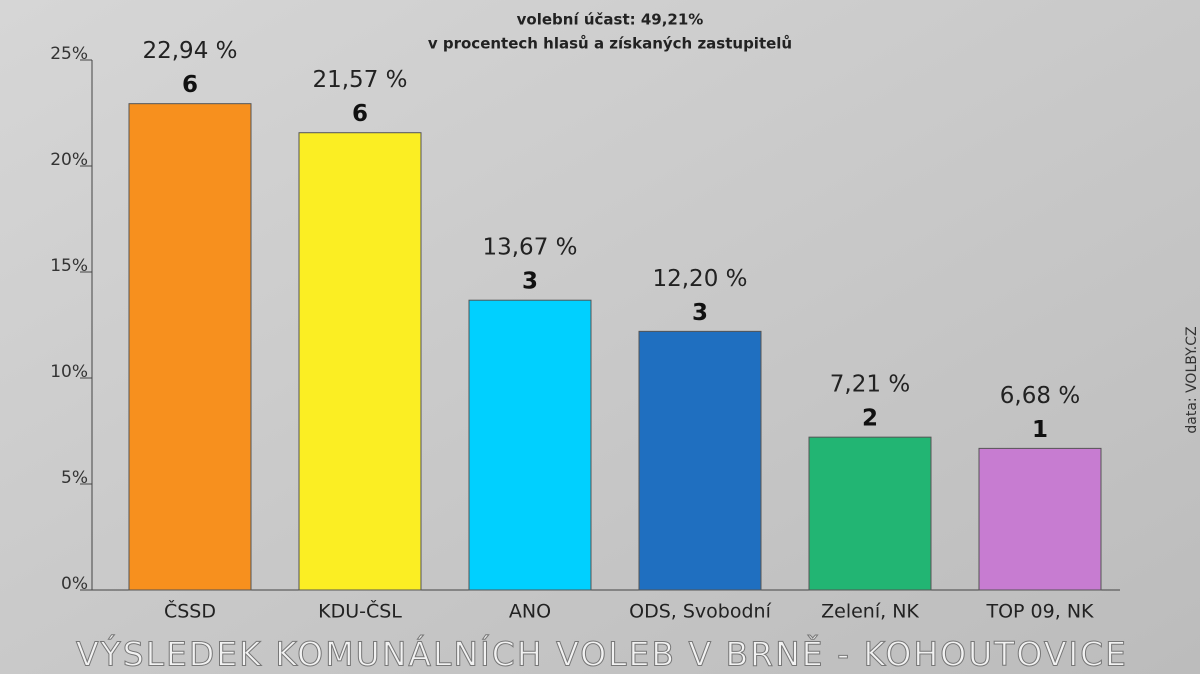 The height and width of the screenshot is (674, 1200). What do you see at coordinates (69, 160) in the screenshot?
I see `y-tick-label: 20%` at bounding box center [69, 160].